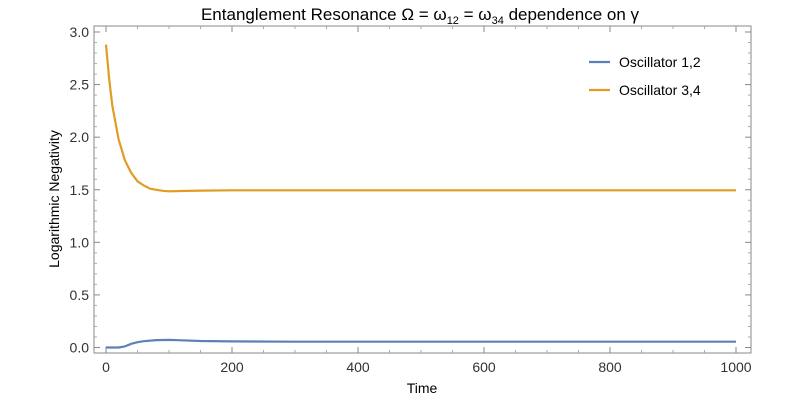  What do you see at coordinates (645, 76) in the screenshot?
I see `legend: Oscillator 1,2 Oscillator 3,4` at bounding box center [645, 76].